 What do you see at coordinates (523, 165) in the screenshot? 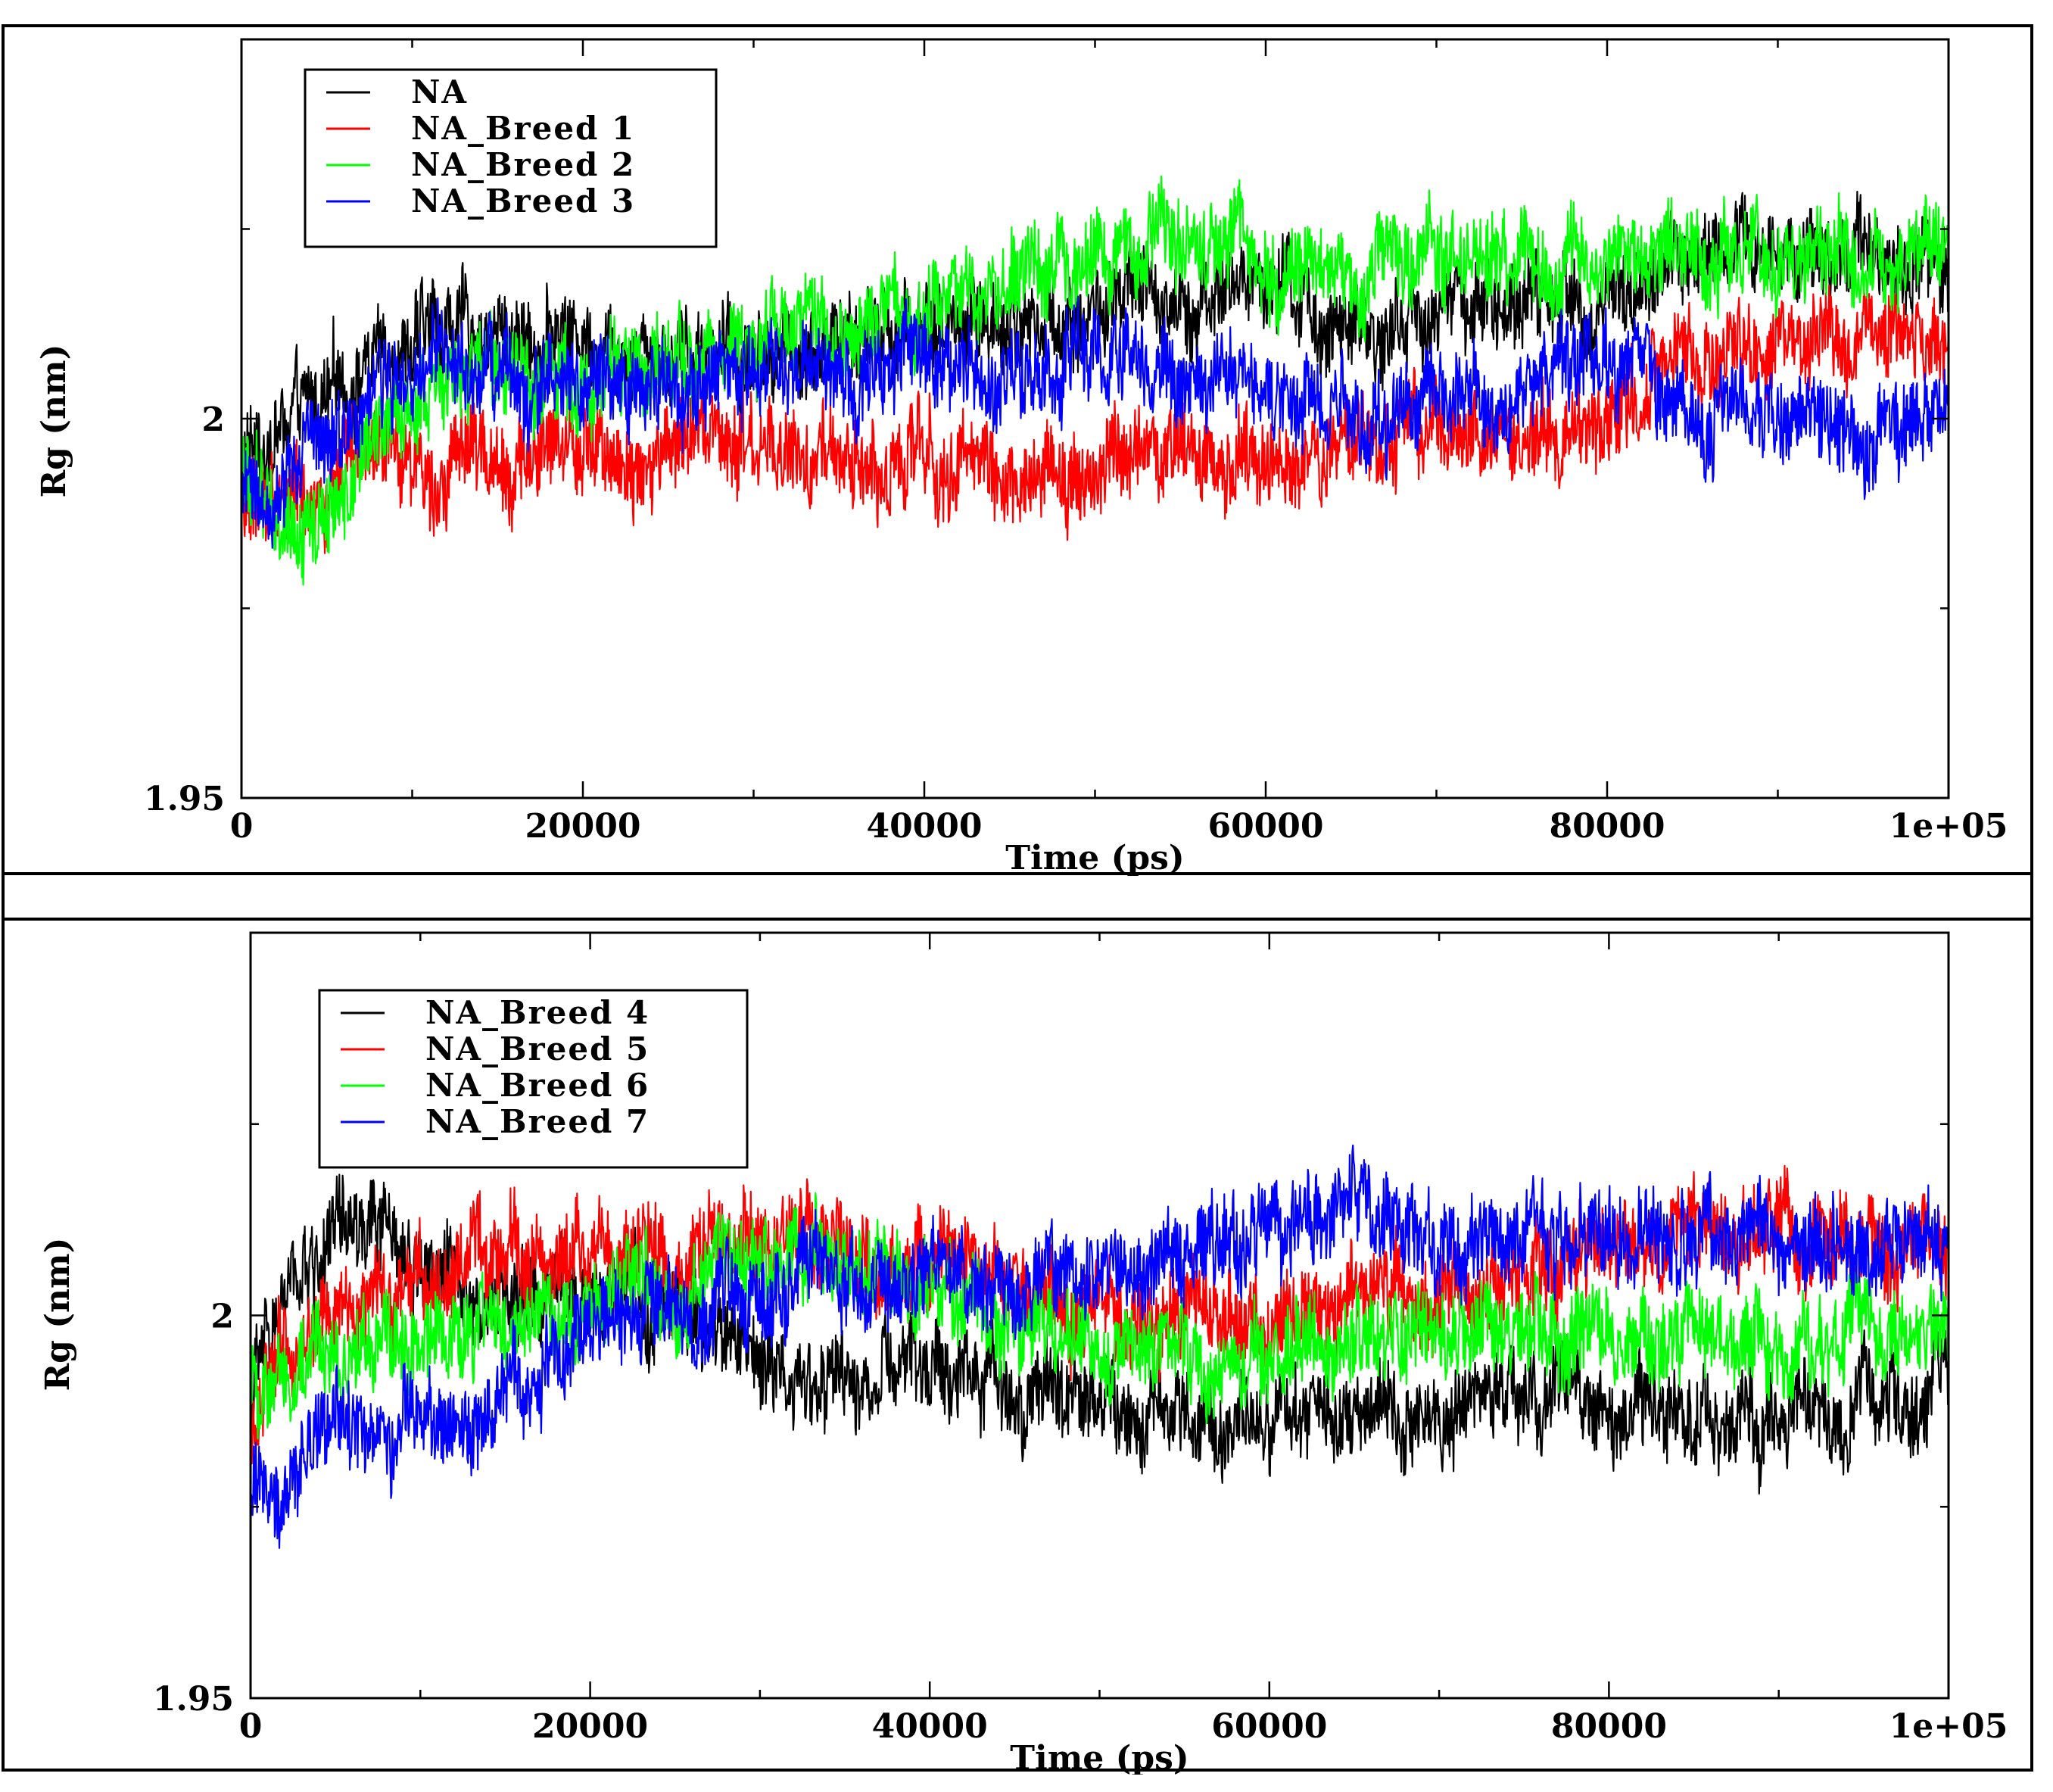
I see `legend-label: NA_Breed 2` at bounding box center [523, 165].